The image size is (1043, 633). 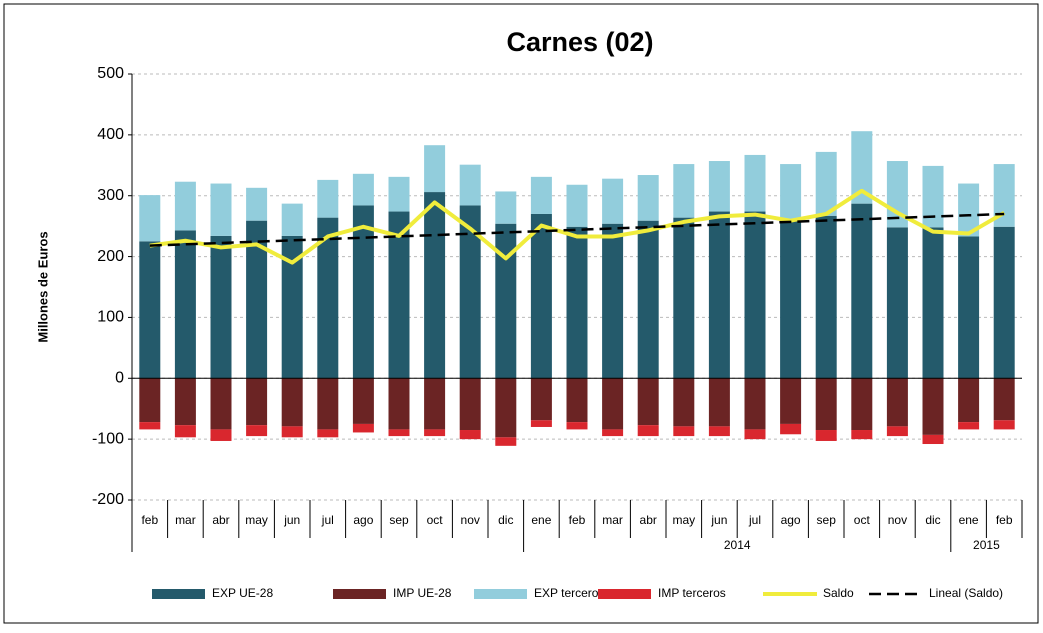 I want to click on x-tick-label: nov, so click(x=897, y=520).